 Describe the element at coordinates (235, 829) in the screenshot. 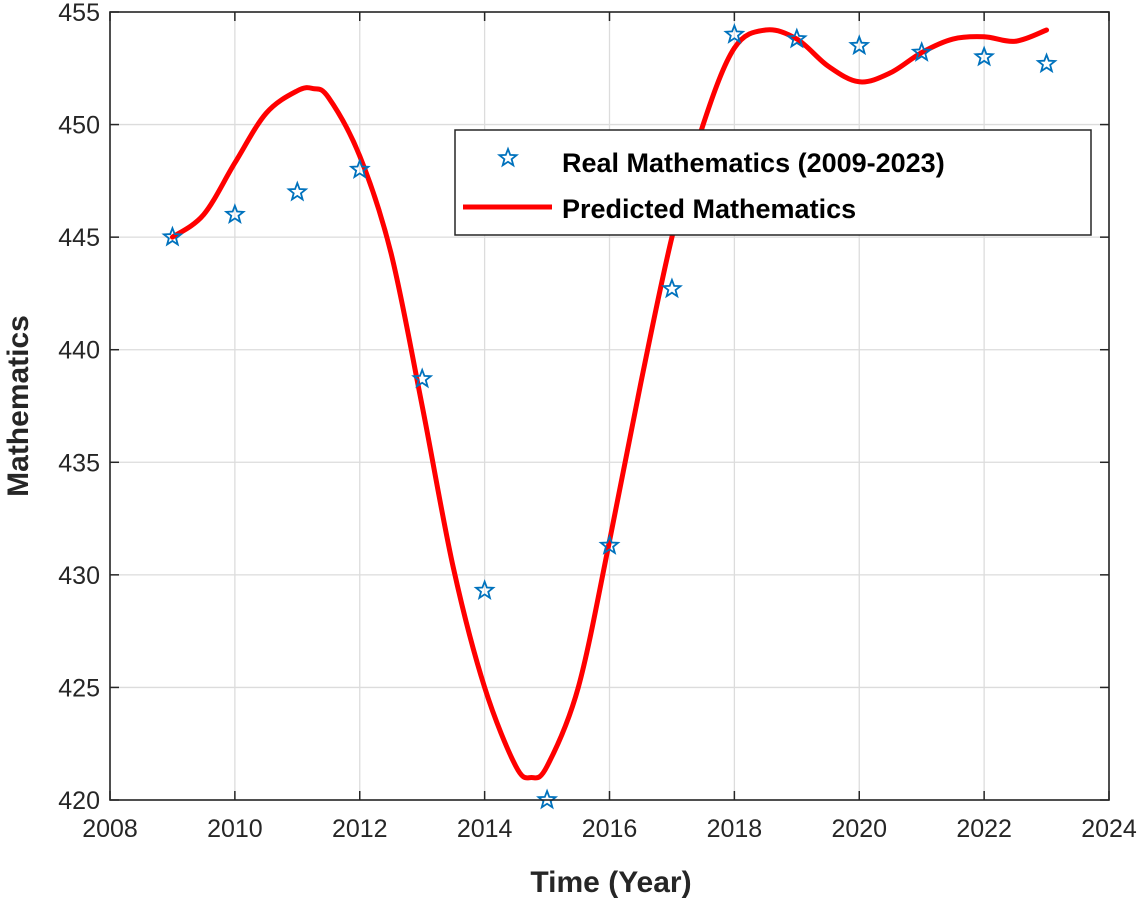

I see `x-tick-label: 2010` at that location.